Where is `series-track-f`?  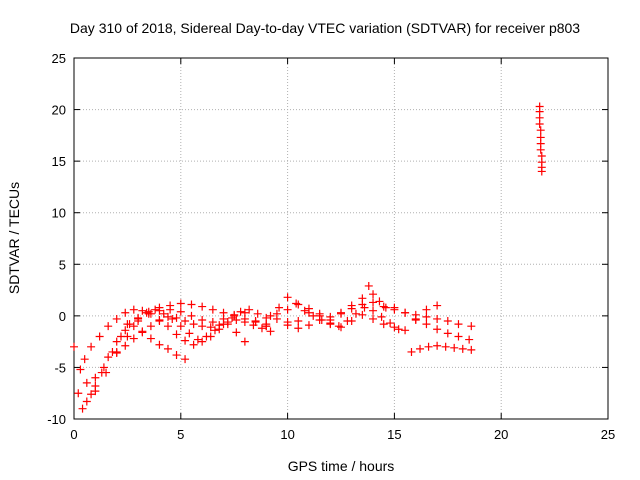 series-track-f is located at coordinates (197, 318).